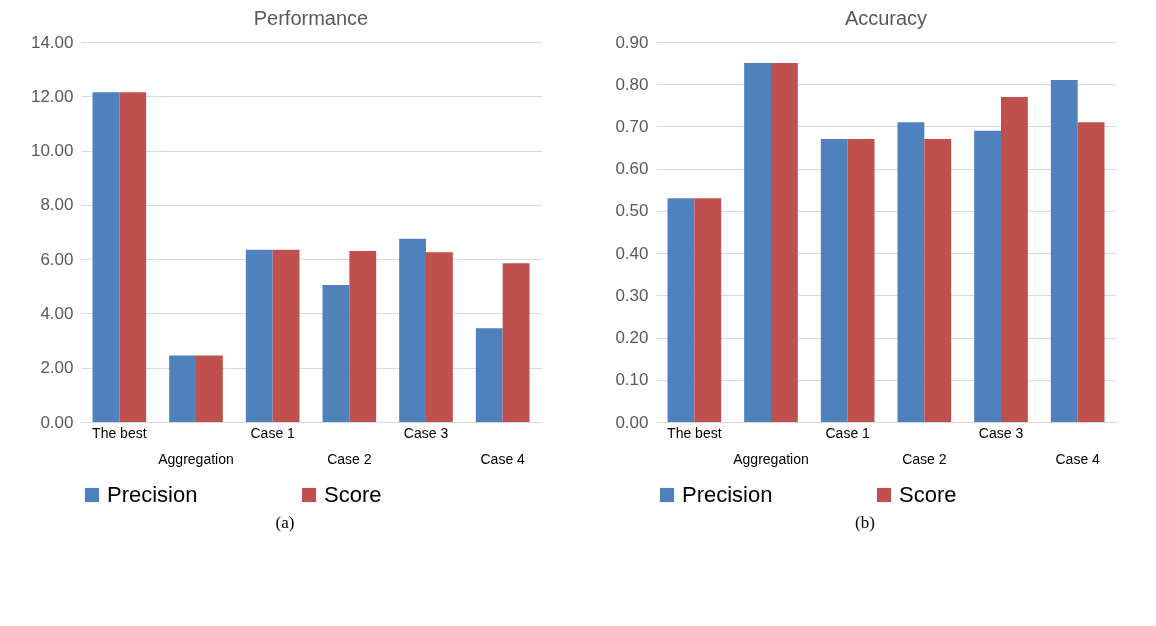  I want to click on text: (a), so click(285, 523).